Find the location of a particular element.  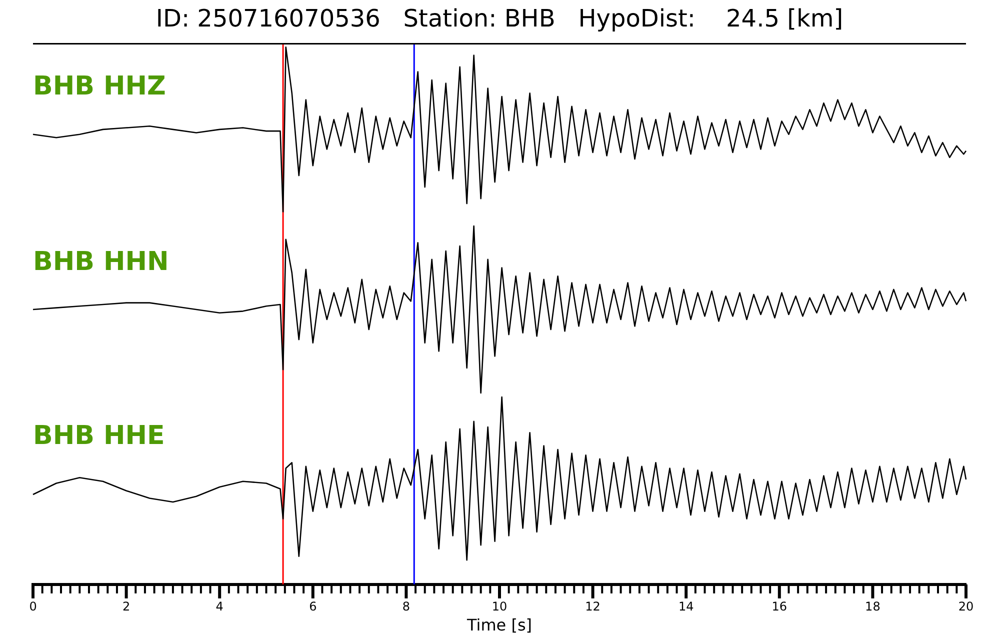

series-label: BHB HHZ is located at coordinates (99, 87).